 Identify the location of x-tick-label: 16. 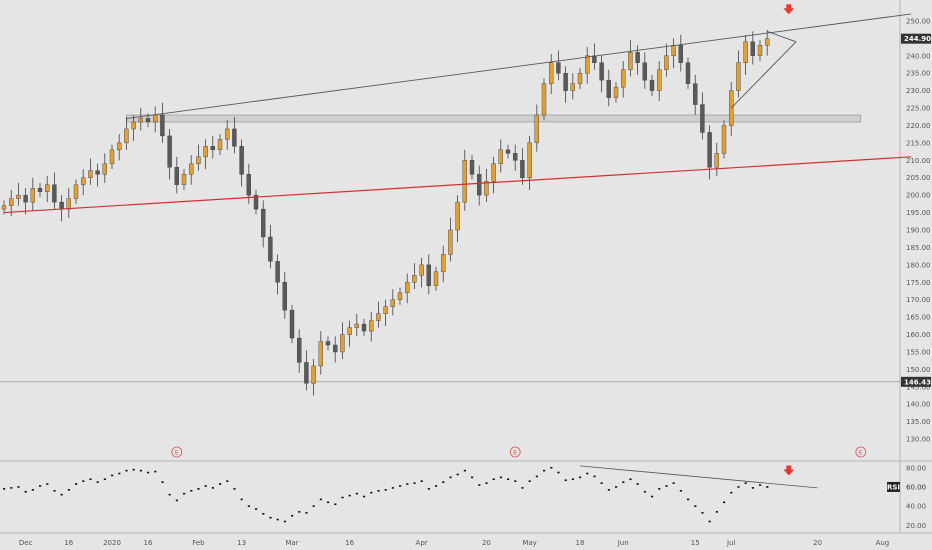
(148, 543).